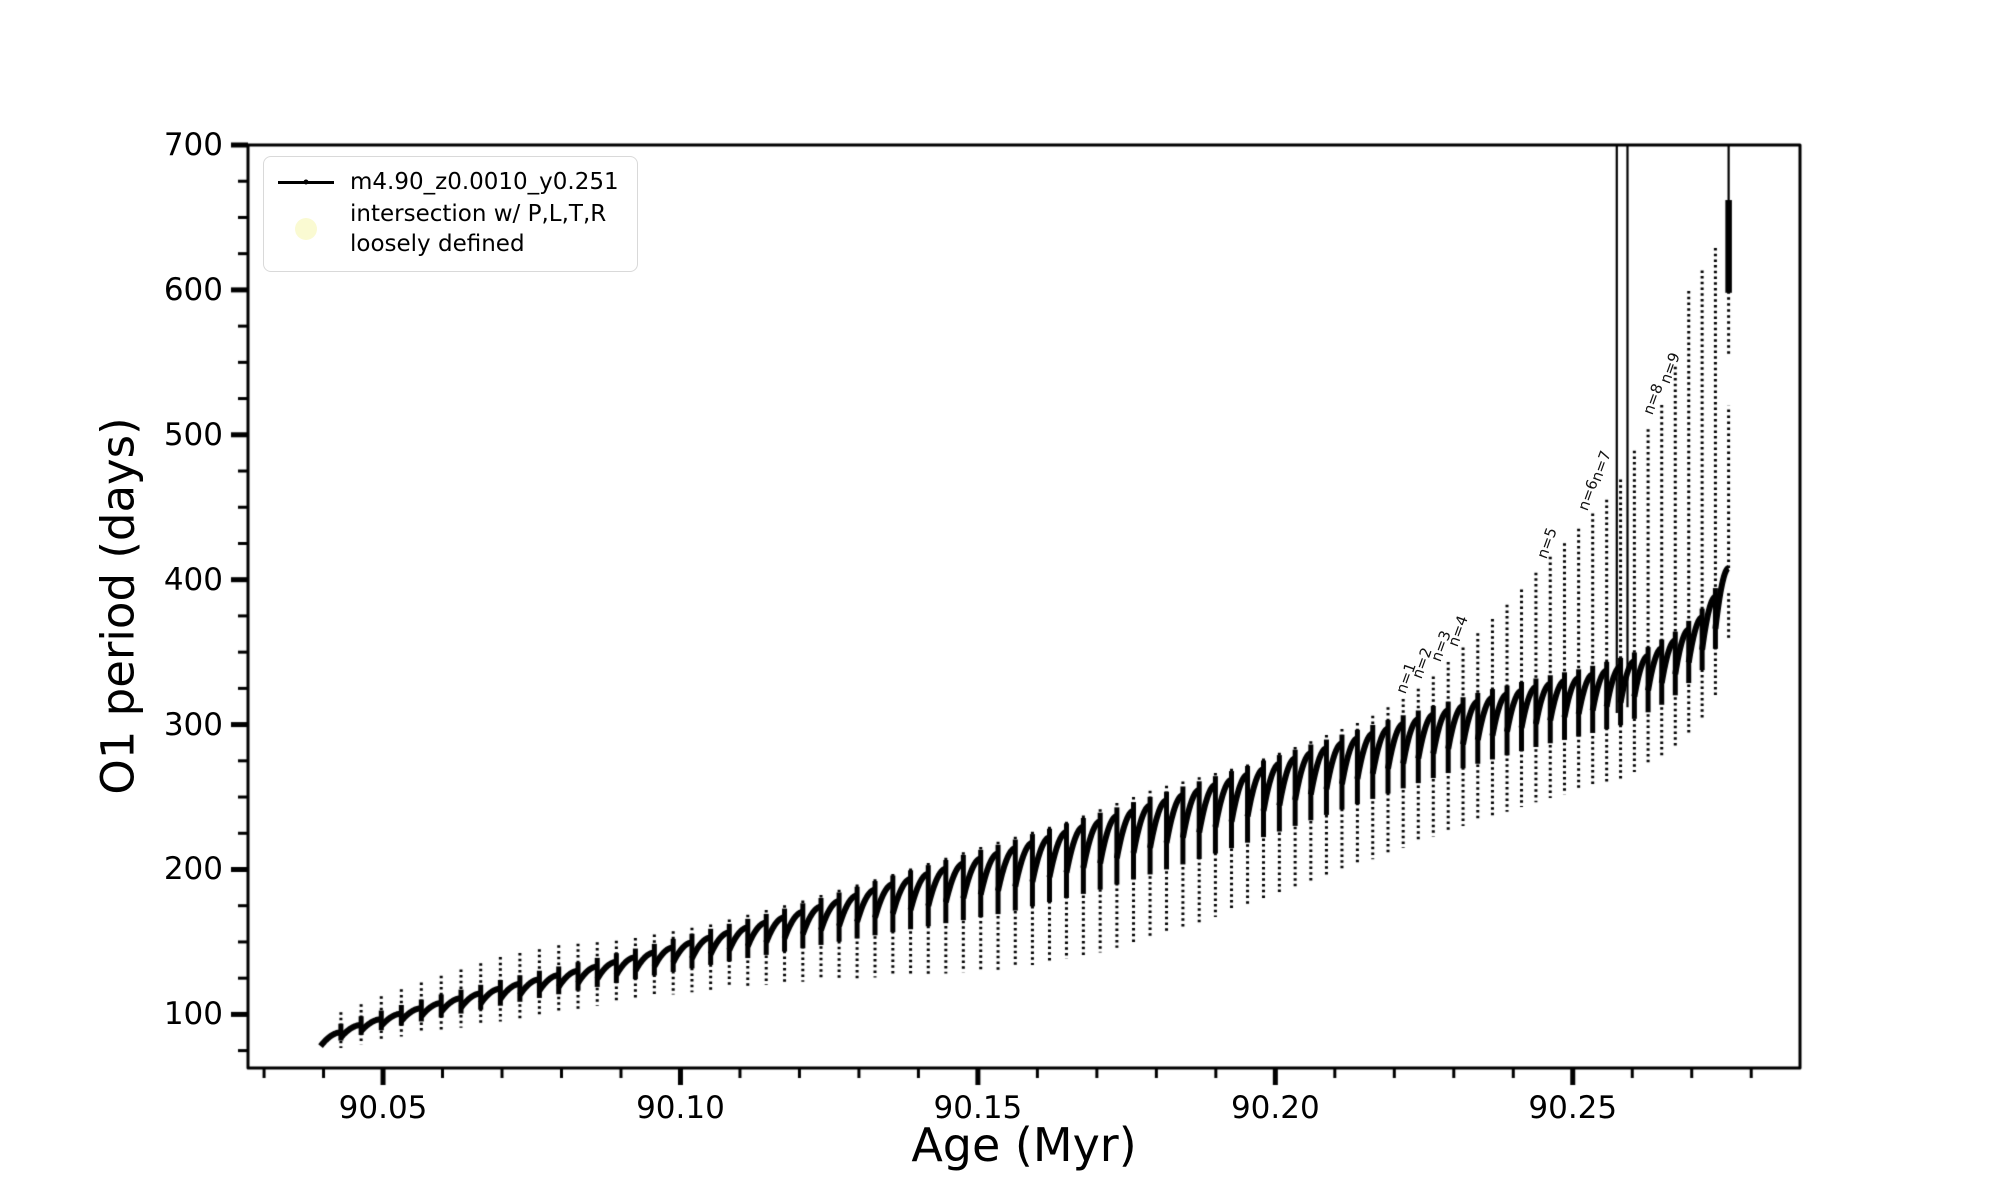  I want to click on pale-circle-icon, so click(306, 229).